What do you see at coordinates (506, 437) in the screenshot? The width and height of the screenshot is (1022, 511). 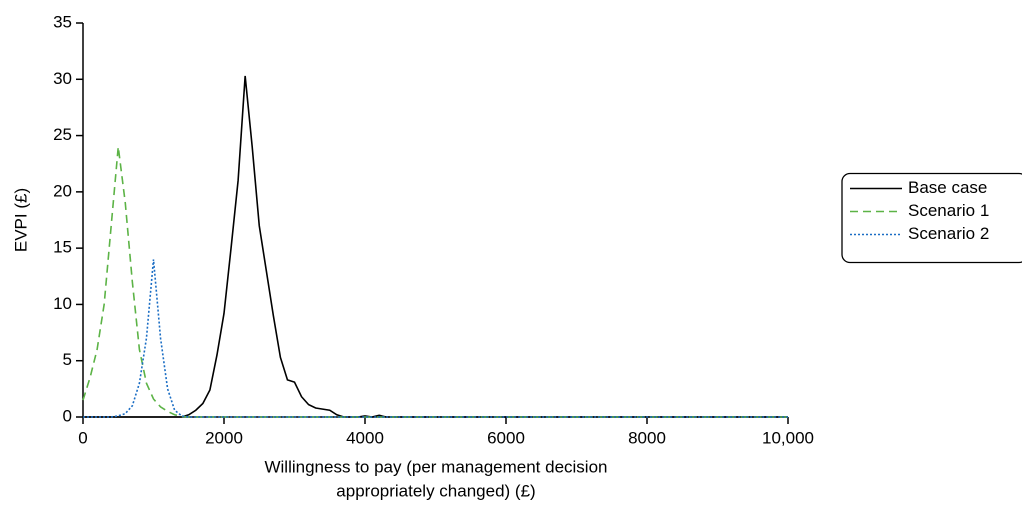 I see `x-tick-label: 6000` at bounding box center [506, 437].